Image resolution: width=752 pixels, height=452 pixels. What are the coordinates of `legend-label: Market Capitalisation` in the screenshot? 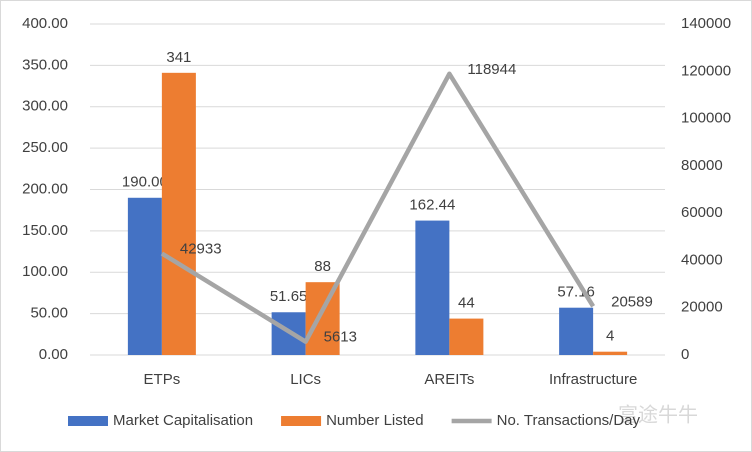 It's located at (183, 420).